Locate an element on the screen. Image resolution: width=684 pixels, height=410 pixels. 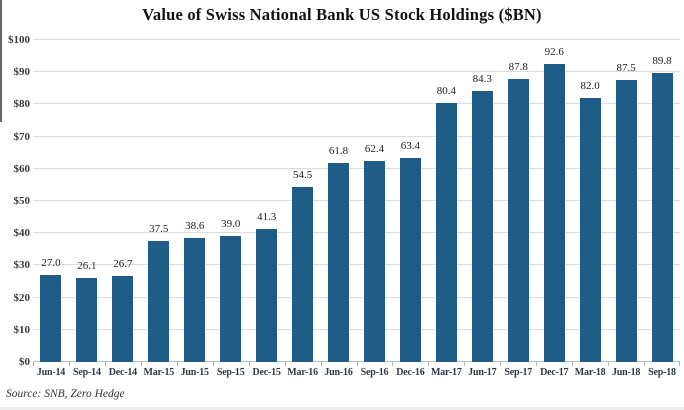
x-tick-label: Dec-16 is located at coordinates (410, 372).